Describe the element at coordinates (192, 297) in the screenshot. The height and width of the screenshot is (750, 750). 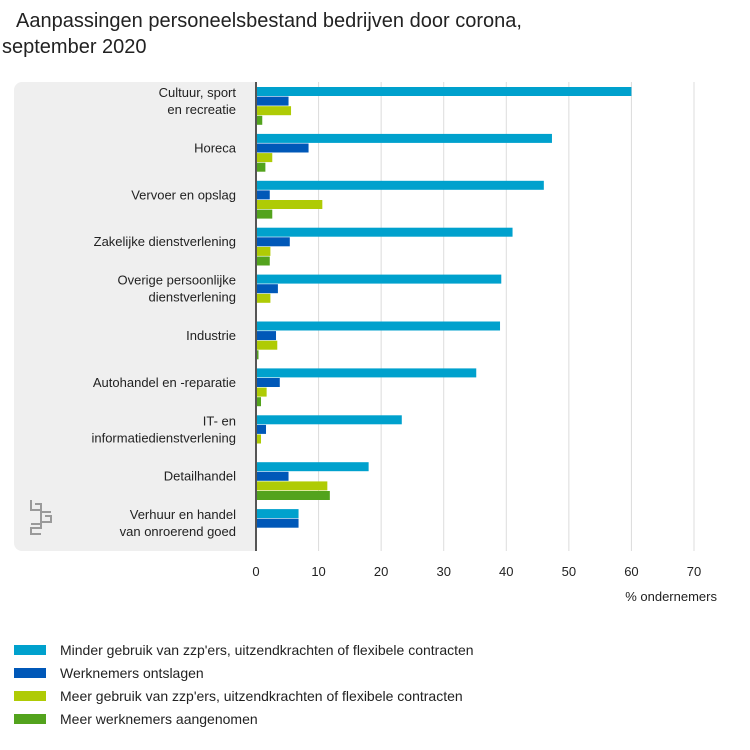
I see `category-label: dienstverlening` at that location.